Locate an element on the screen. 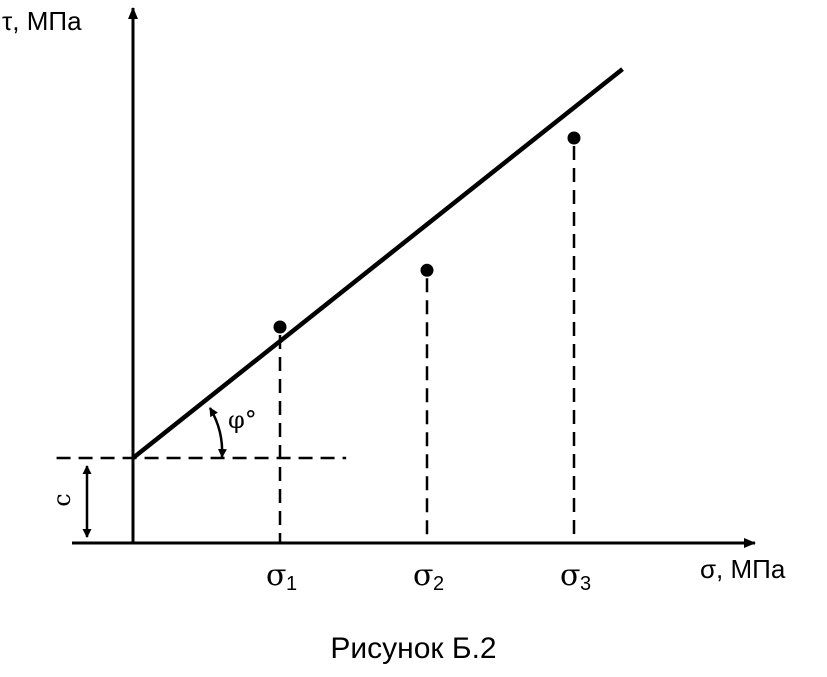  angle-arc is located at coordinates (217, 432).